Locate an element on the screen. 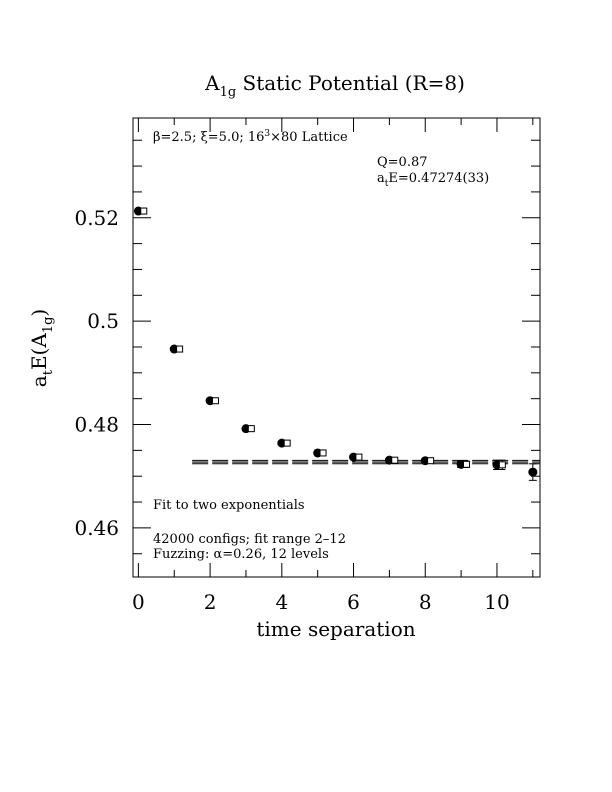 The height and width of the screenshot is (792, 612). chart-title: A1g Static Potential (R=8) is located at coordinates (334, 85).